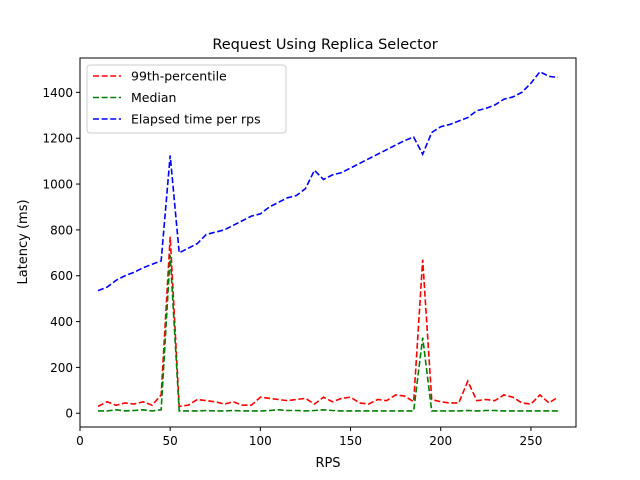 The width and height of the screenshot is (640, 480). What do you see at coordinates (196, 119) in the screenshot?
I see `legend-label-elapsed-time-per-rps: Elapsed time per rps` at bounding box center [196, 119].